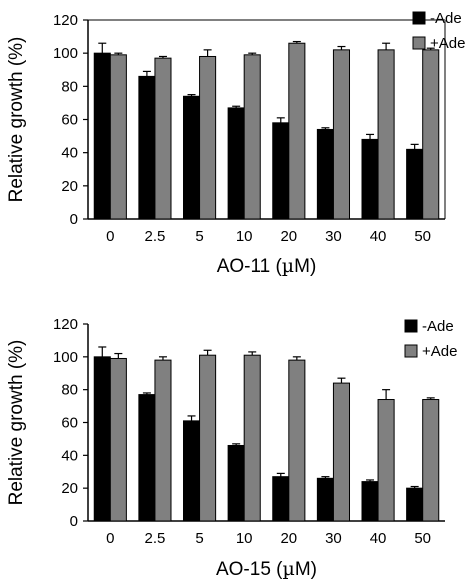 The image size is (474, 586). What do you see at coordinates (267, 266) in the screenshot?
I see `x-axis-label: AO-11 (µM)` at bounding box center [267, 266].